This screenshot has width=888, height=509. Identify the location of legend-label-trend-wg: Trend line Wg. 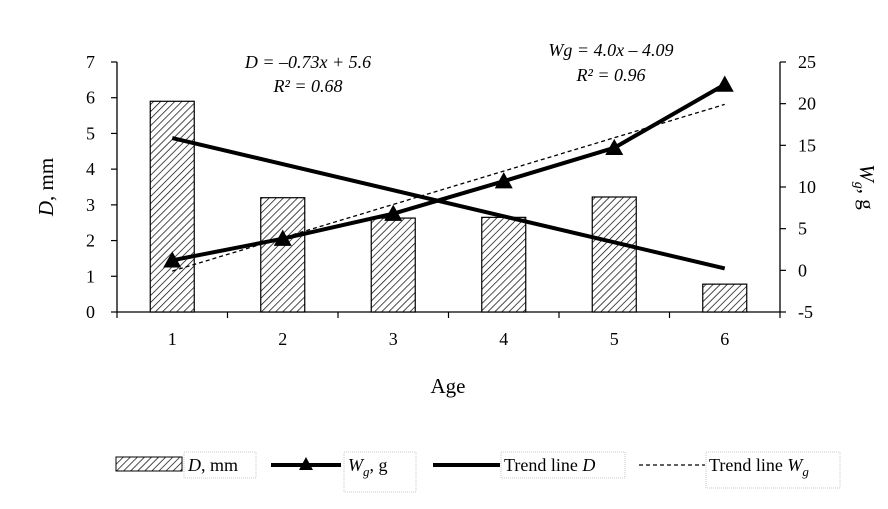
(759, 467).